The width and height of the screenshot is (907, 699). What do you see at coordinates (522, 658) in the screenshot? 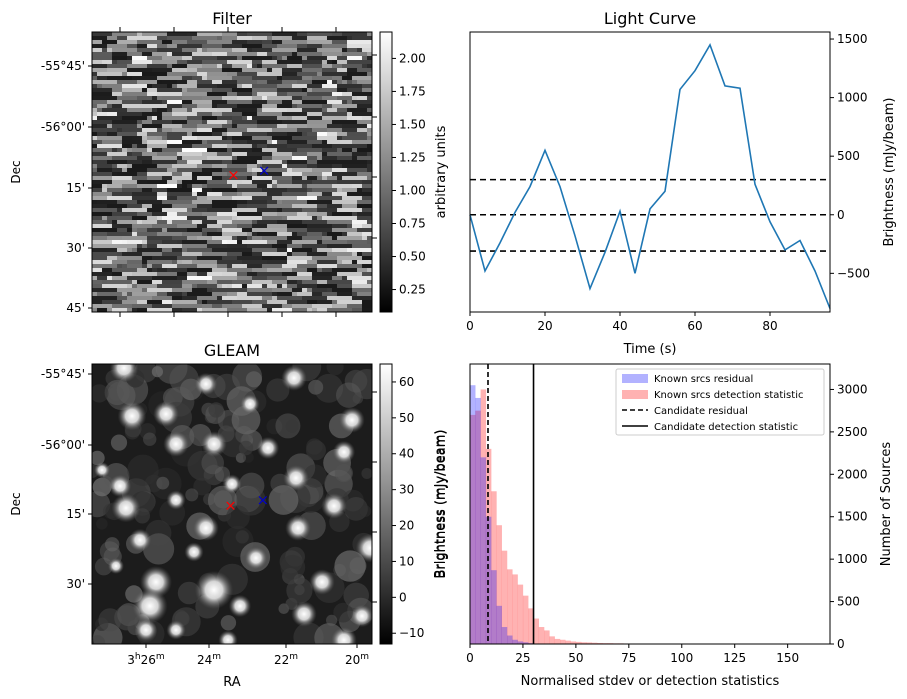
I see `histogram-x-tick-label: 25` at bounding box center [522, 658].